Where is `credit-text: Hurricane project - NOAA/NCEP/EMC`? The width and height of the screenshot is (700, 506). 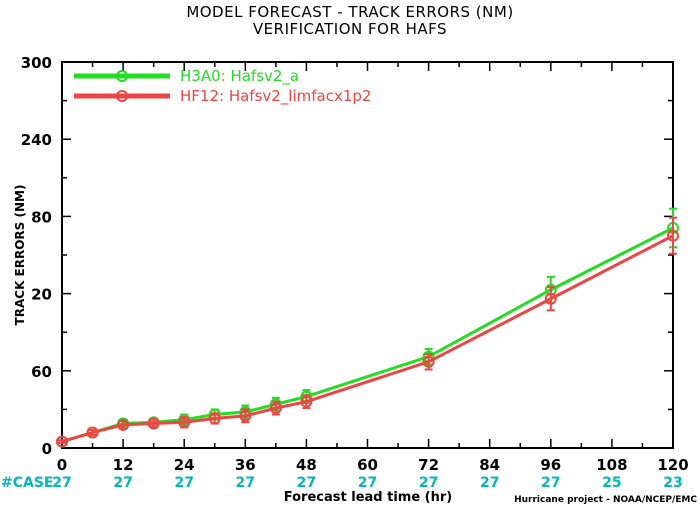
credit-text: Hurricane project - NOAA/NCEP/EMC is located at coordinates (605, 500).